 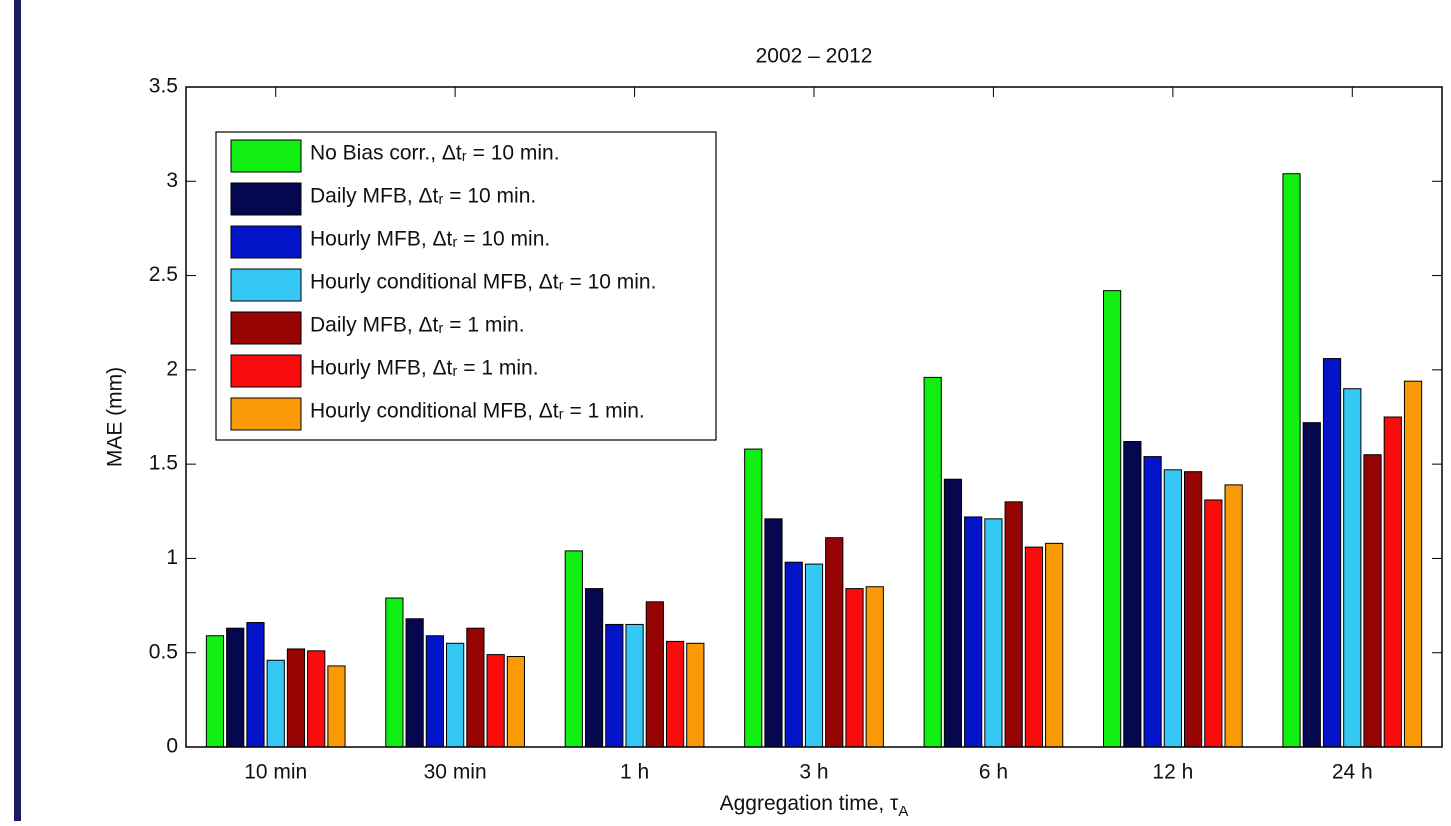 What do you see at coordinates (903, 811) in the screenshot?
I see `x-axis-label-subscript: A` at bounding box center [903, 811].